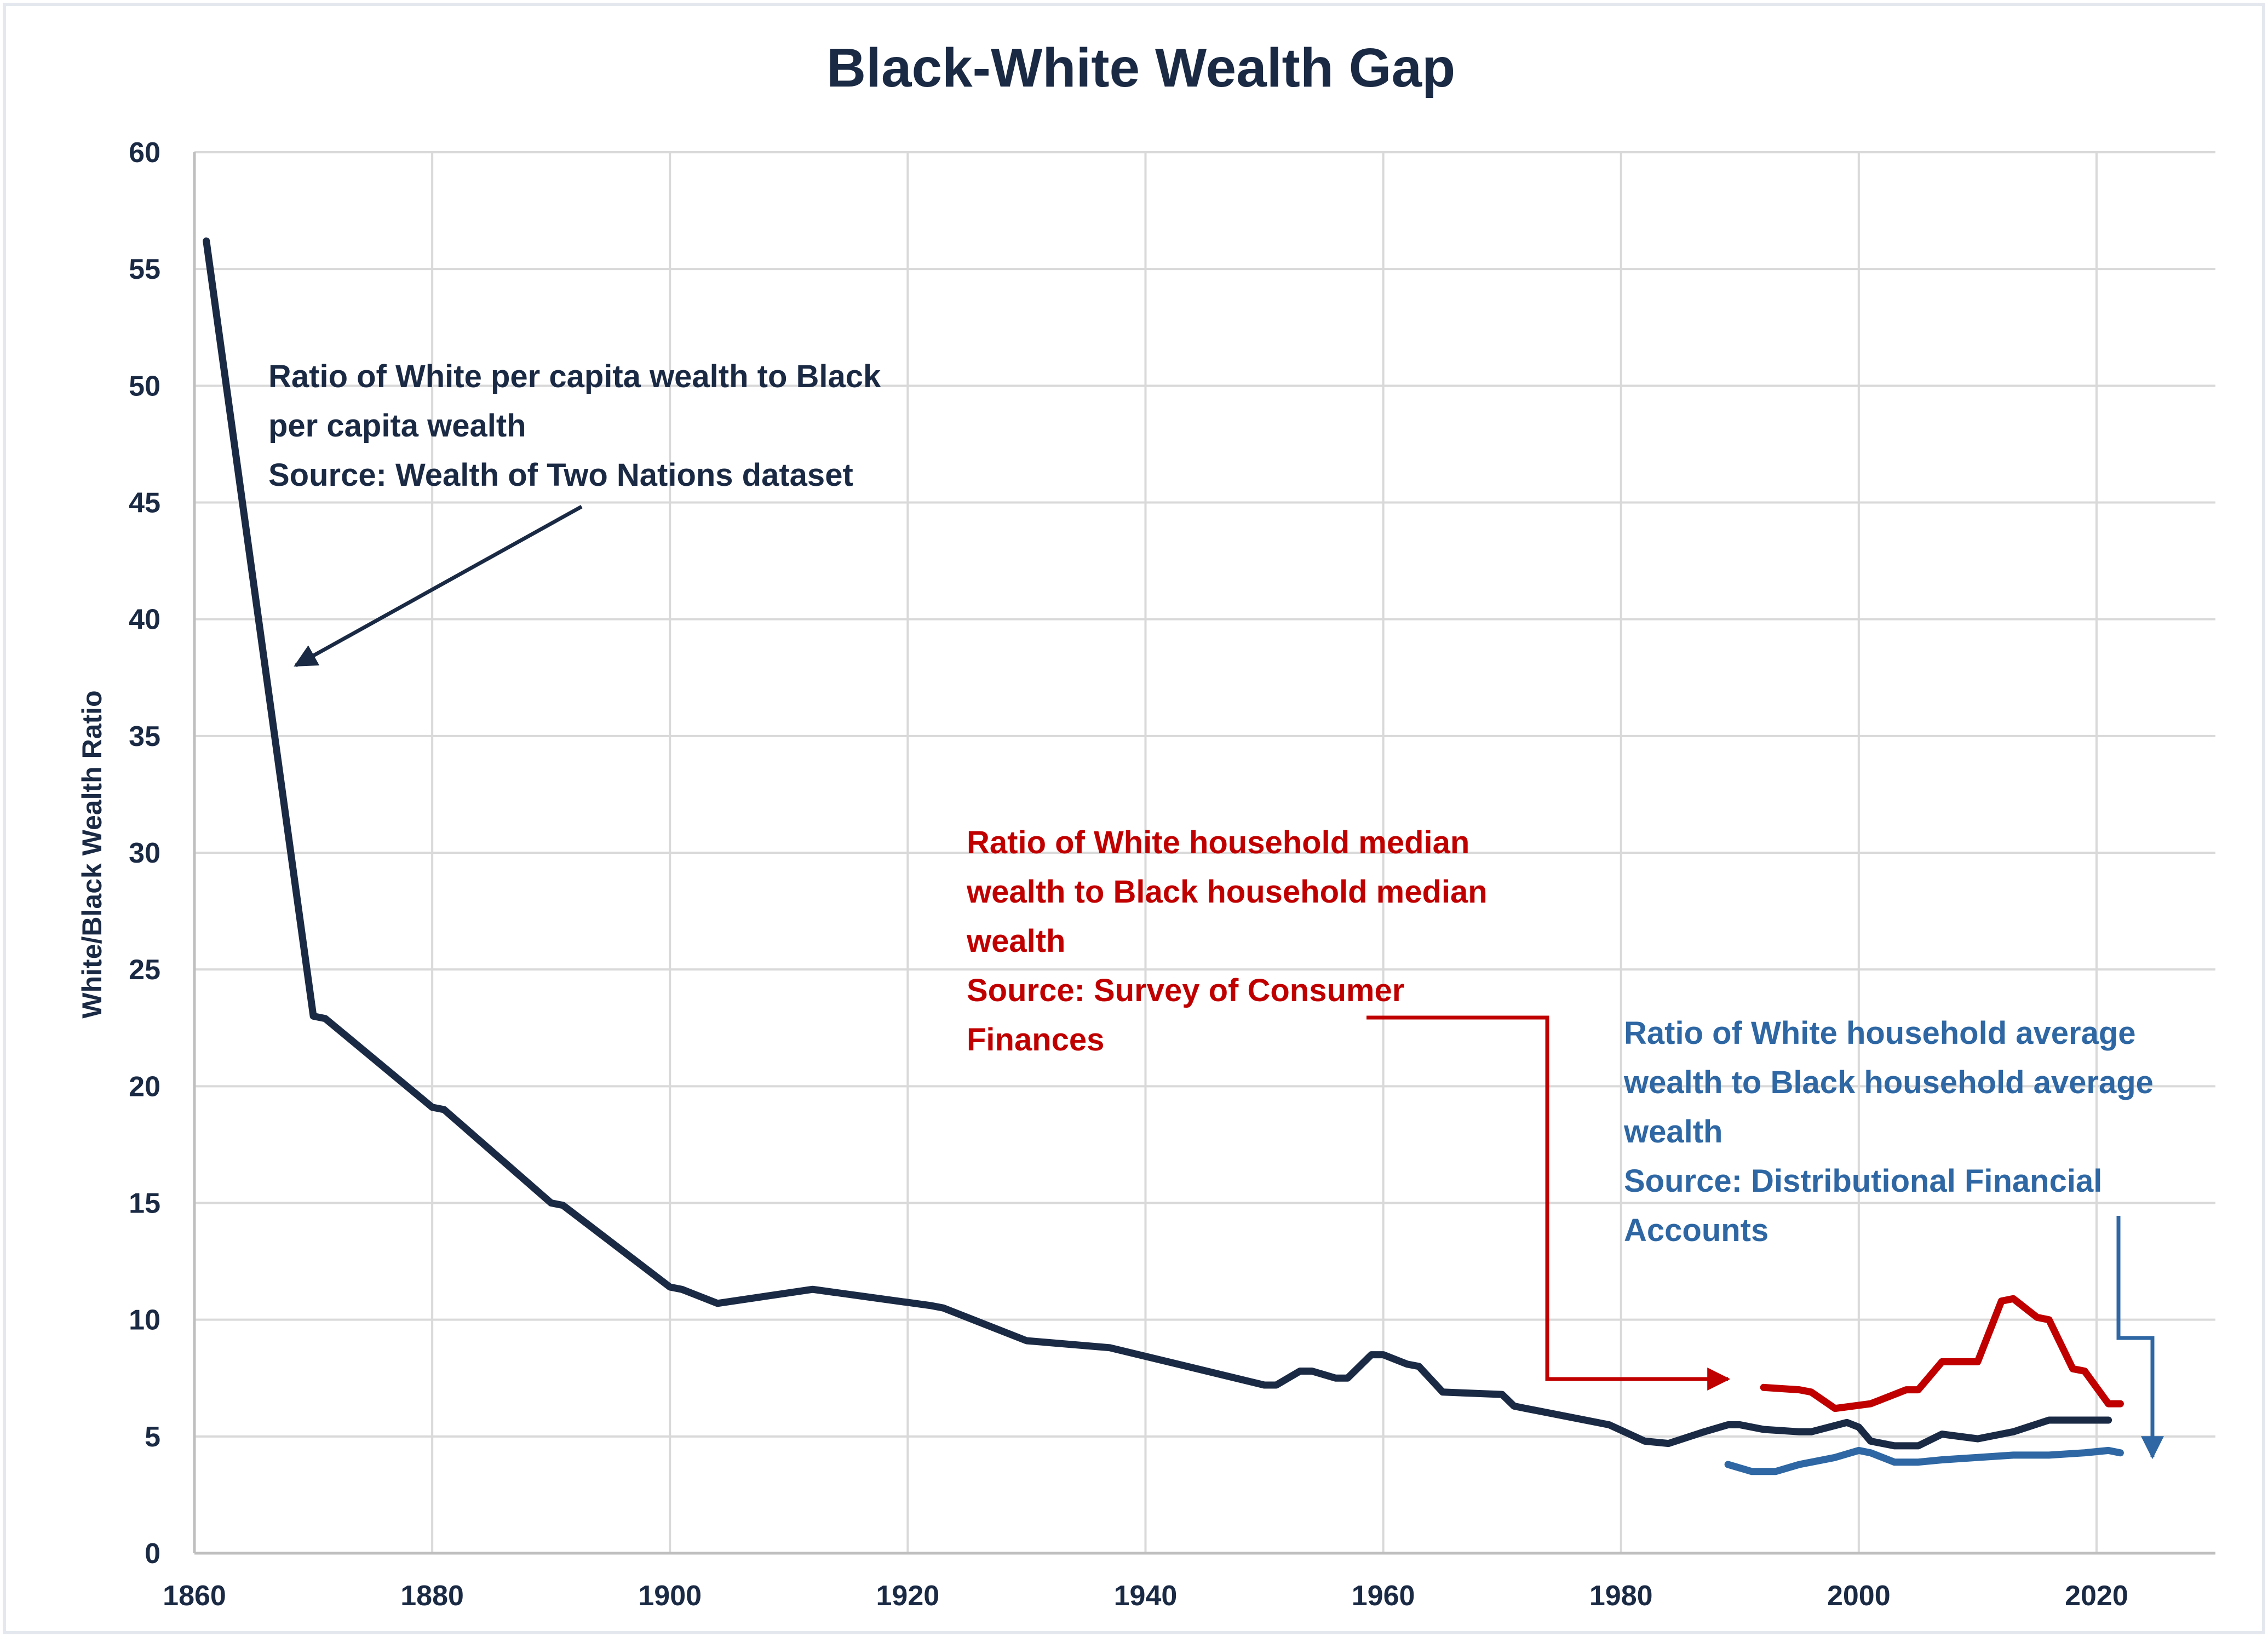  Describe the element at coordinates (670, 1596) in the screenshot. I see `x-tick-label: 1900` at that location.